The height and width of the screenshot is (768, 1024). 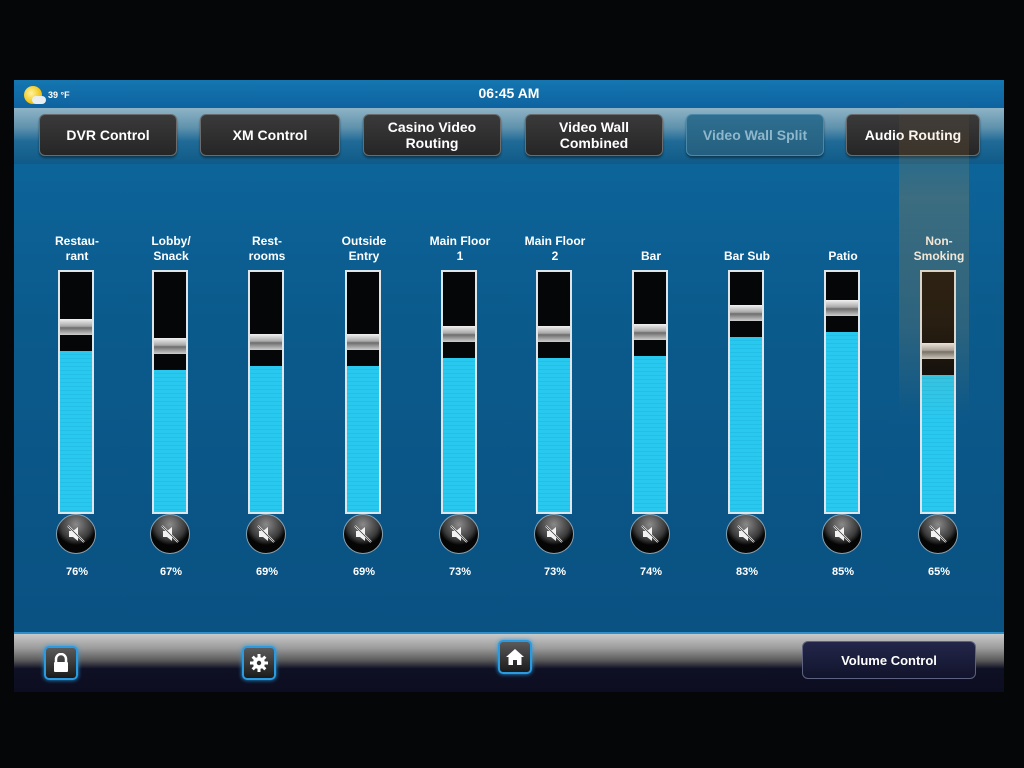 I want to click on temperature: 39 °F, so click(x=59, y=95).